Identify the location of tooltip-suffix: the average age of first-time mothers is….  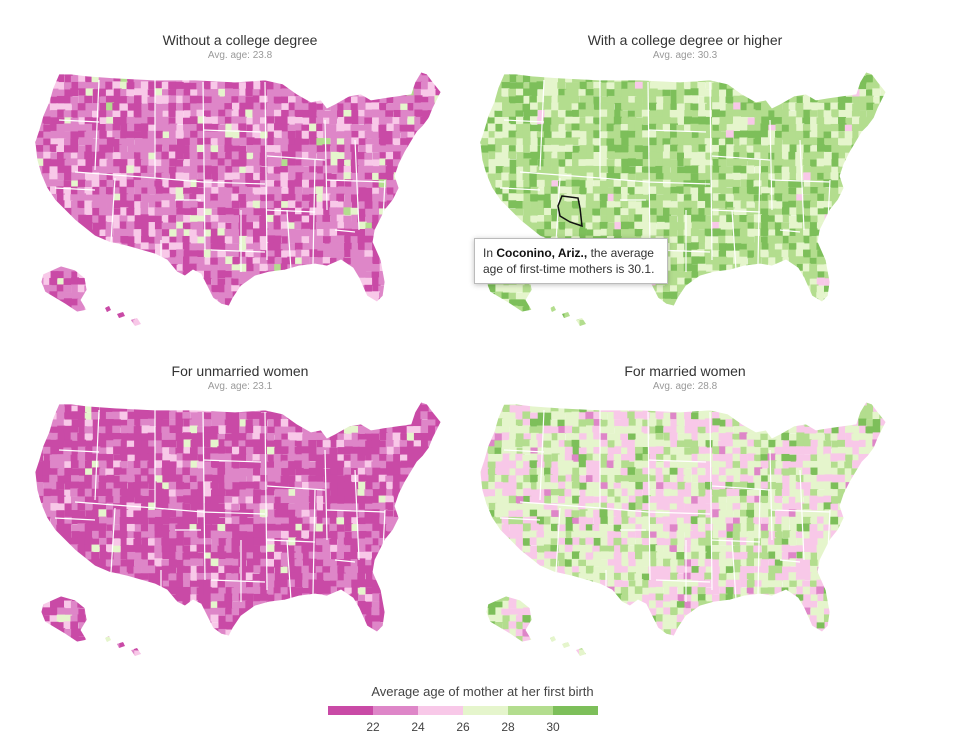
(569, 261).